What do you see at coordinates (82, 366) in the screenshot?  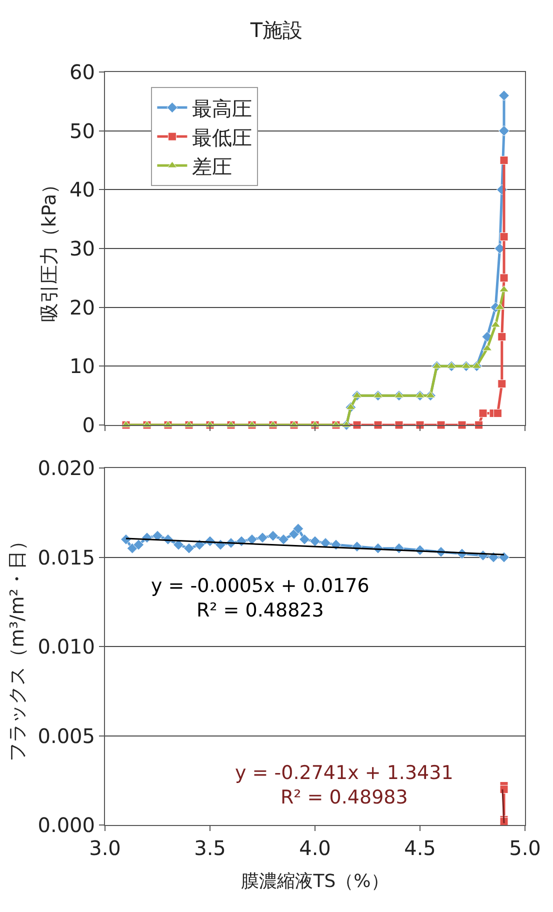 I see `y-tick-label: 10` at bounding box center [82, 366].